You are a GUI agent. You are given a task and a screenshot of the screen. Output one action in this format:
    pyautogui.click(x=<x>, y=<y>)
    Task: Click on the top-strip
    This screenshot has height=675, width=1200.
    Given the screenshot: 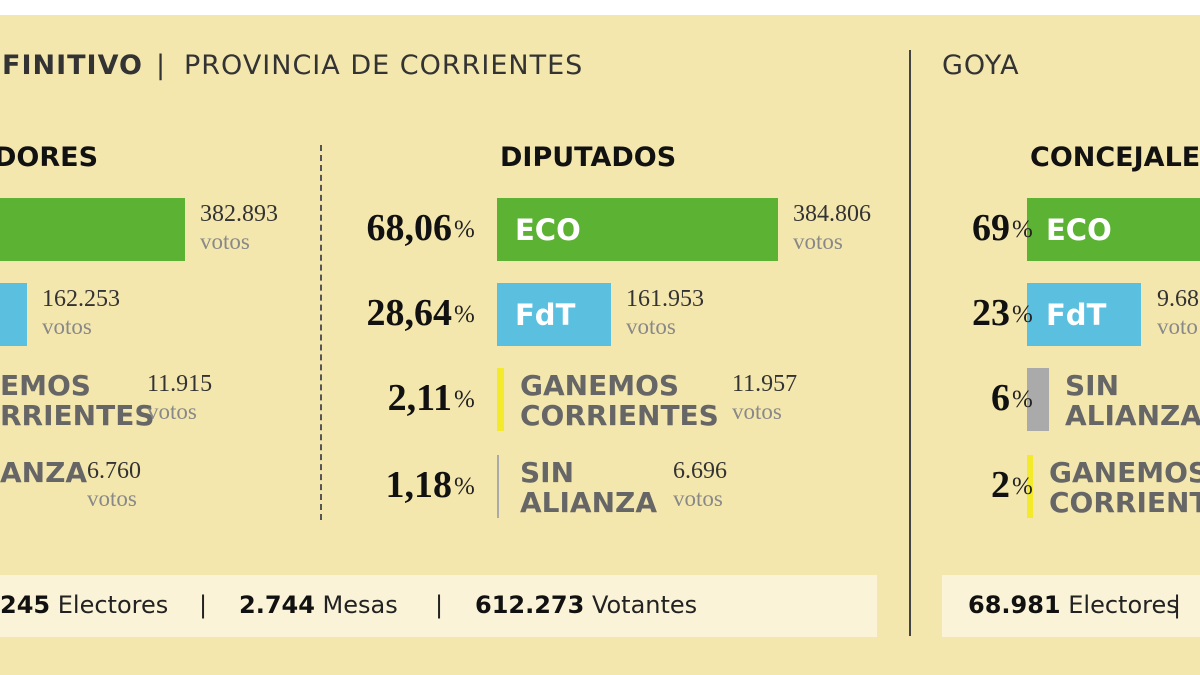 What is the action you would take?
    pyautogui.click(x=600, y=7)
    